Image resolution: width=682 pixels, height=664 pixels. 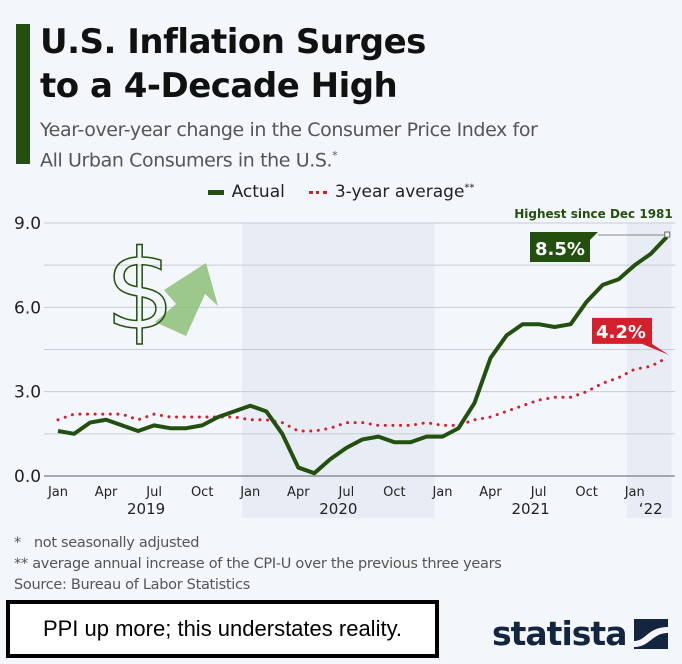 What do you see at coordinates (317, 192) in the screenshot?
I see `legend-swatch-average` at bounding box center [317, 192].